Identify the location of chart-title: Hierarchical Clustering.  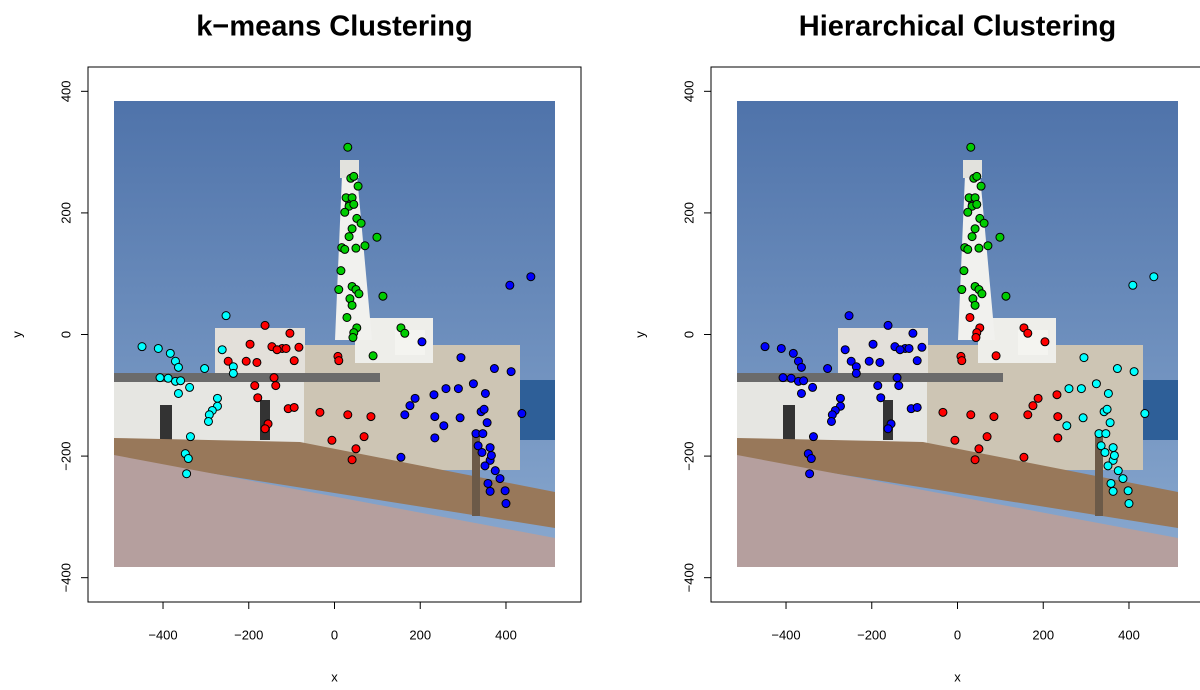
(958, 27).